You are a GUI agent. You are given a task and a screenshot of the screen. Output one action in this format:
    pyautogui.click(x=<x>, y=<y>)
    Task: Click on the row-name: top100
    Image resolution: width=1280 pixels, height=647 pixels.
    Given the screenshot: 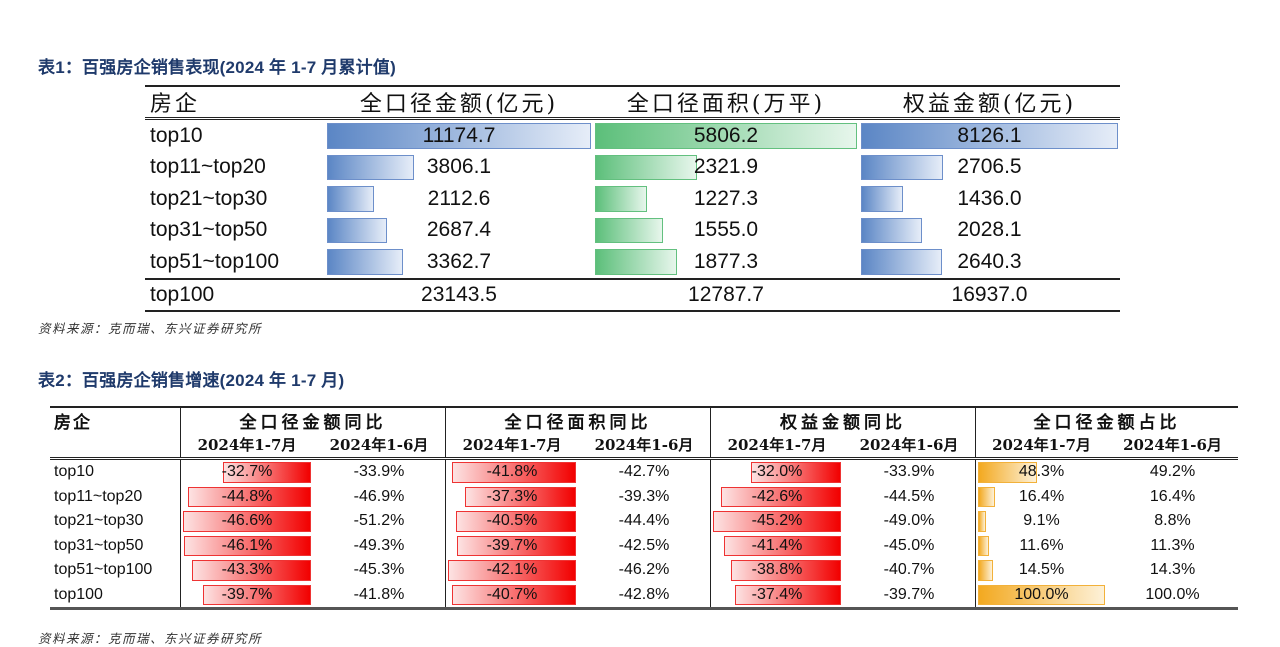 What is the action you would take?
    pyautogui.click(x=182, y=294)
    